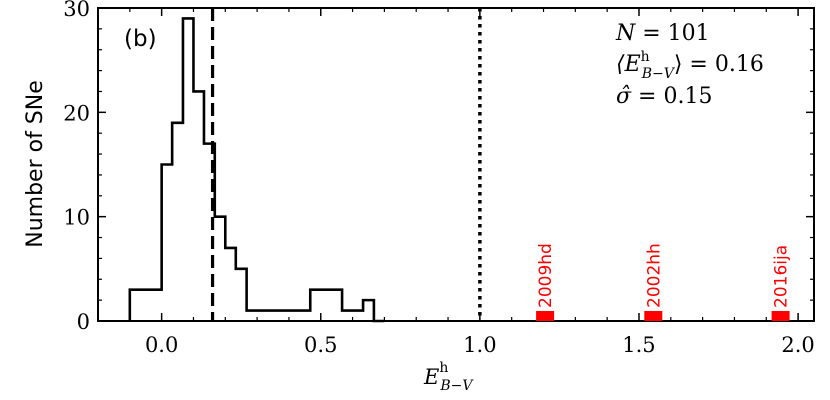 This screenshot has height=400, width=830. Describe the element at coordinates (662, 33) in the screenshot. I see `stat-n: N = 101` at that location.